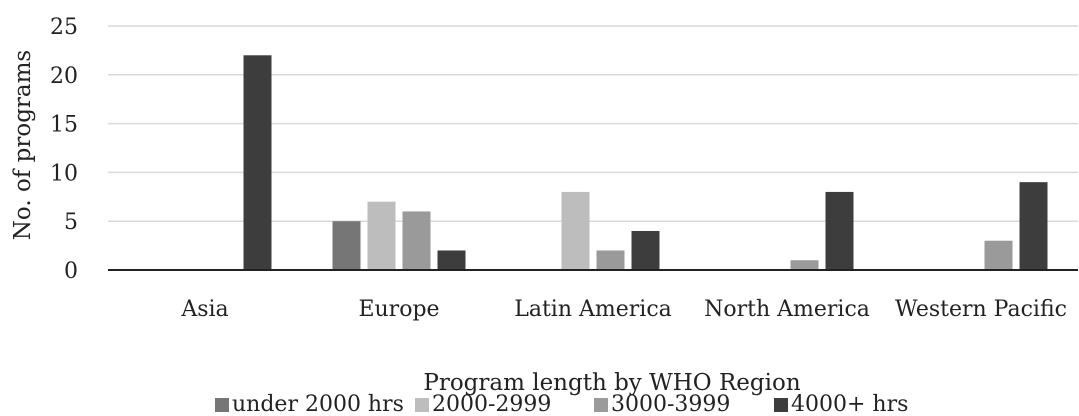  I want to click on y-tick-label: 0, so click(71, 271).